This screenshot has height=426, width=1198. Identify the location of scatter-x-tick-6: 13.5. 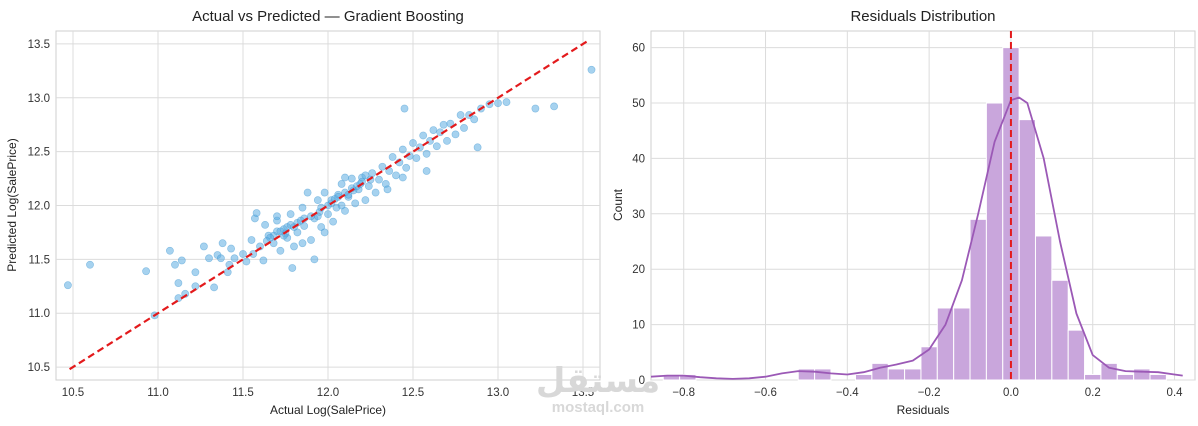
(583, 393).